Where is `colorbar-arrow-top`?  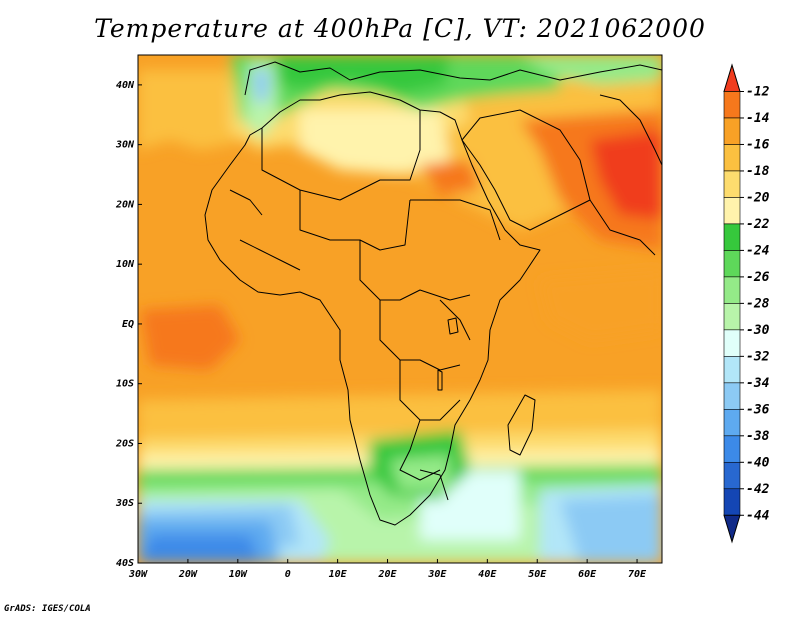 colorbar-arrow-top is located at coordinates (732, 77).